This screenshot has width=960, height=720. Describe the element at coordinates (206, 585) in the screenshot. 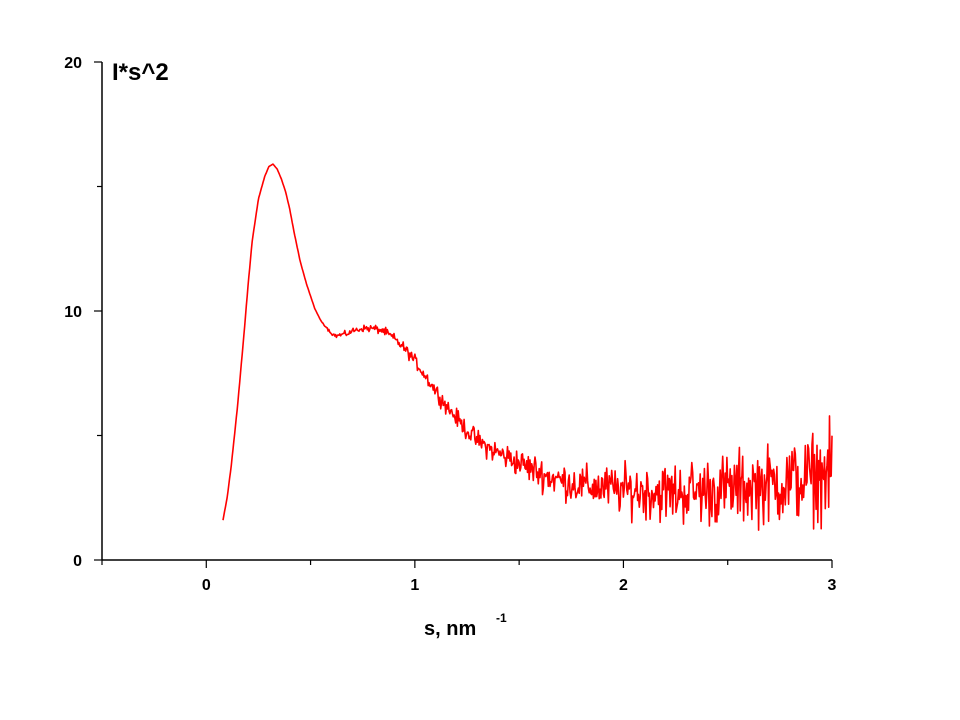

I see `x-tick-label: 0` at that location.